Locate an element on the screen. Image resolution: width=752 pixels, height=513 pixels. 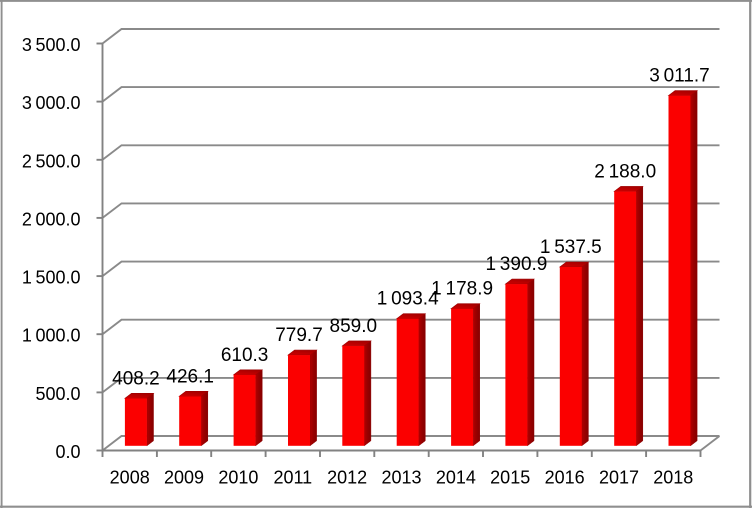
svg-text: 3 000.0 is located at coordinates (51, 103).